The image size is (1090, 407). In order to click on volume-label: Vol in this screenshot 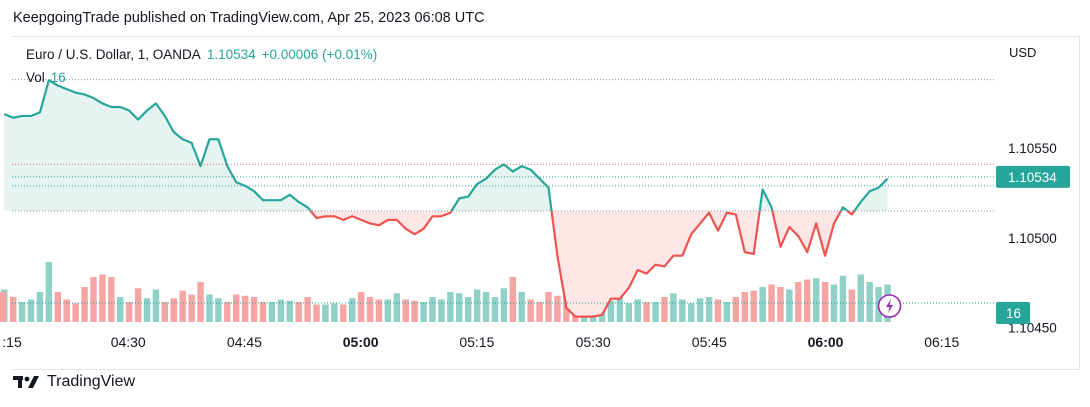, I will do `click(35, 77)`.